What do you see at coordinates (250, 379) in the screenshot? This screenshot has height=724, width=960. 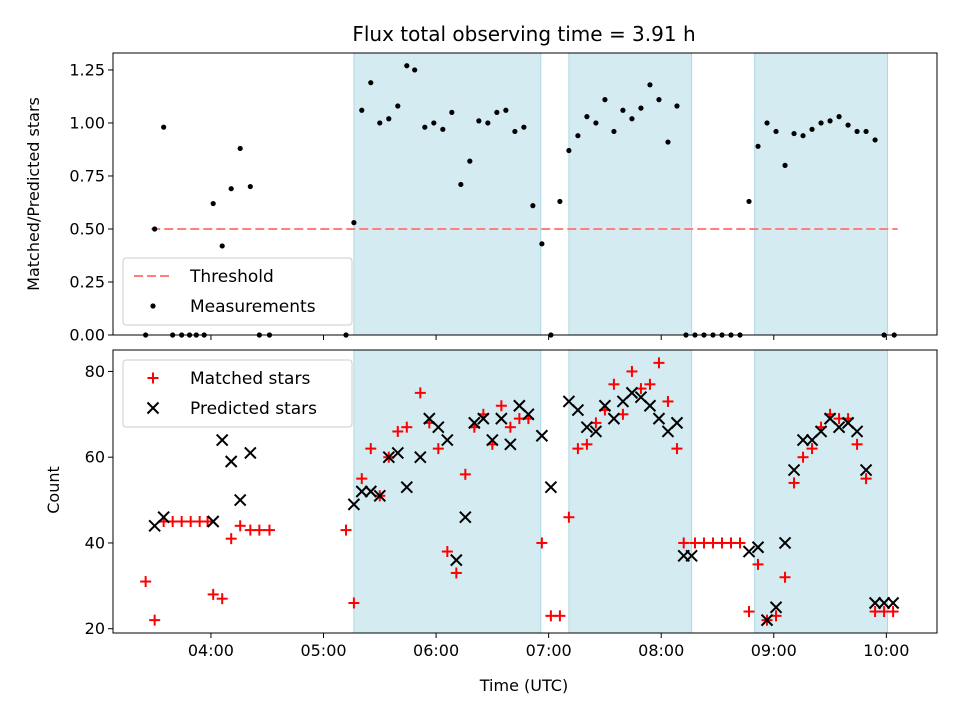 I see `legend-matched-label: Matched stars` at bounding box center [250, 379].